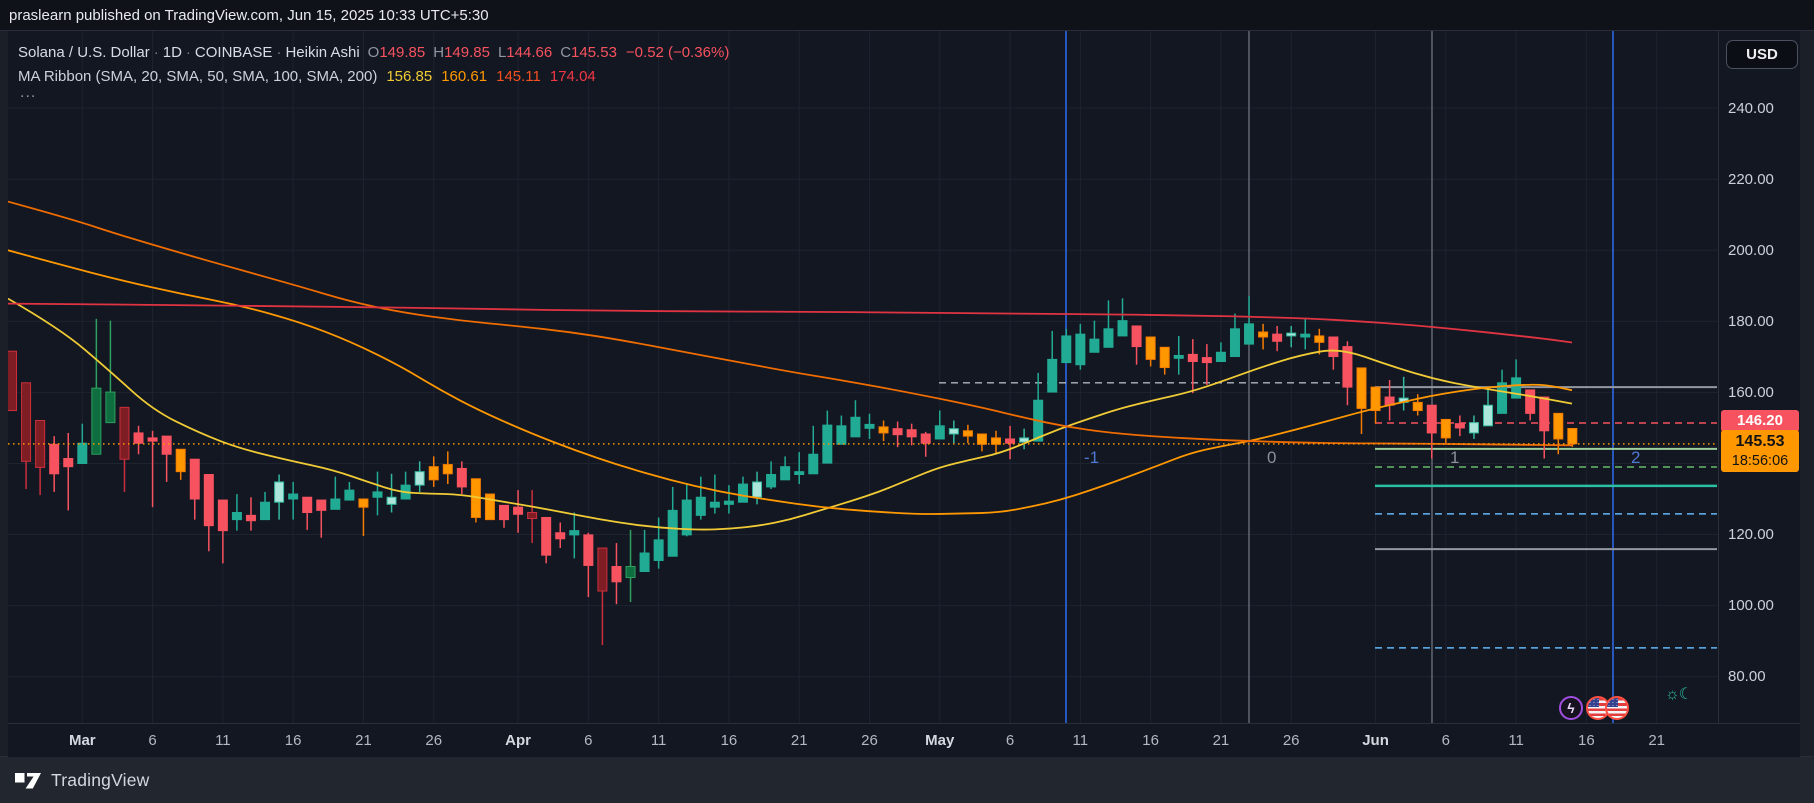  What do you see at coordinates (1571, 708) in the screenshot?
I see `lightning-event-icon: ϟ` at bounding box center [1571, 708].